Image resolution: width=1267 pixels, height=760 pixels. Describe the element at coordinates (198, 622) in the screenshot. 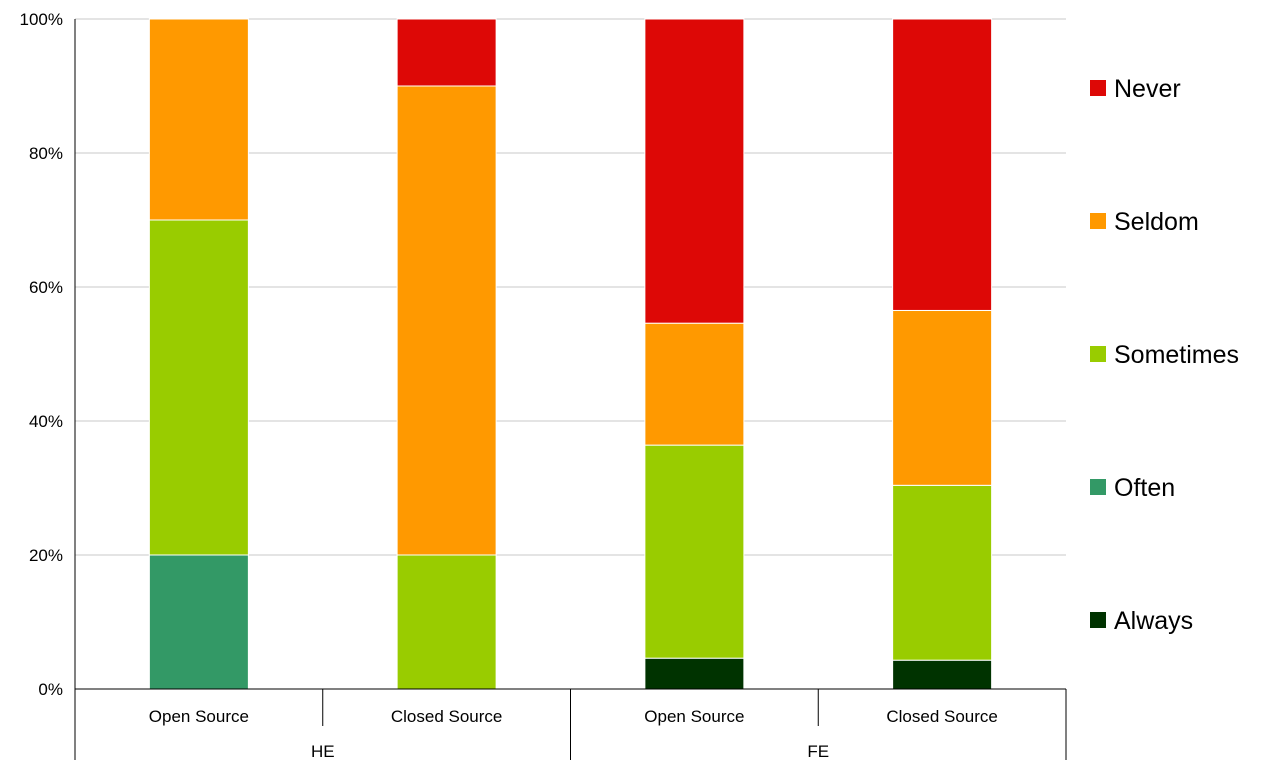

I see `bar-segment-often` at that location.